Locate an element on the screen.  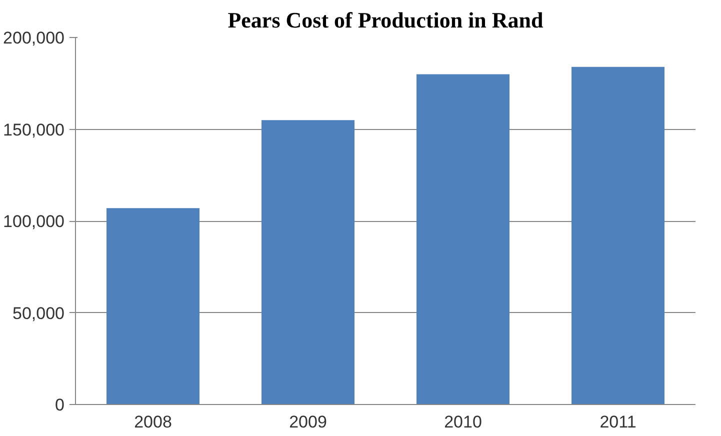
x-tick-label: 2011 is located at coordinates (618, 422).